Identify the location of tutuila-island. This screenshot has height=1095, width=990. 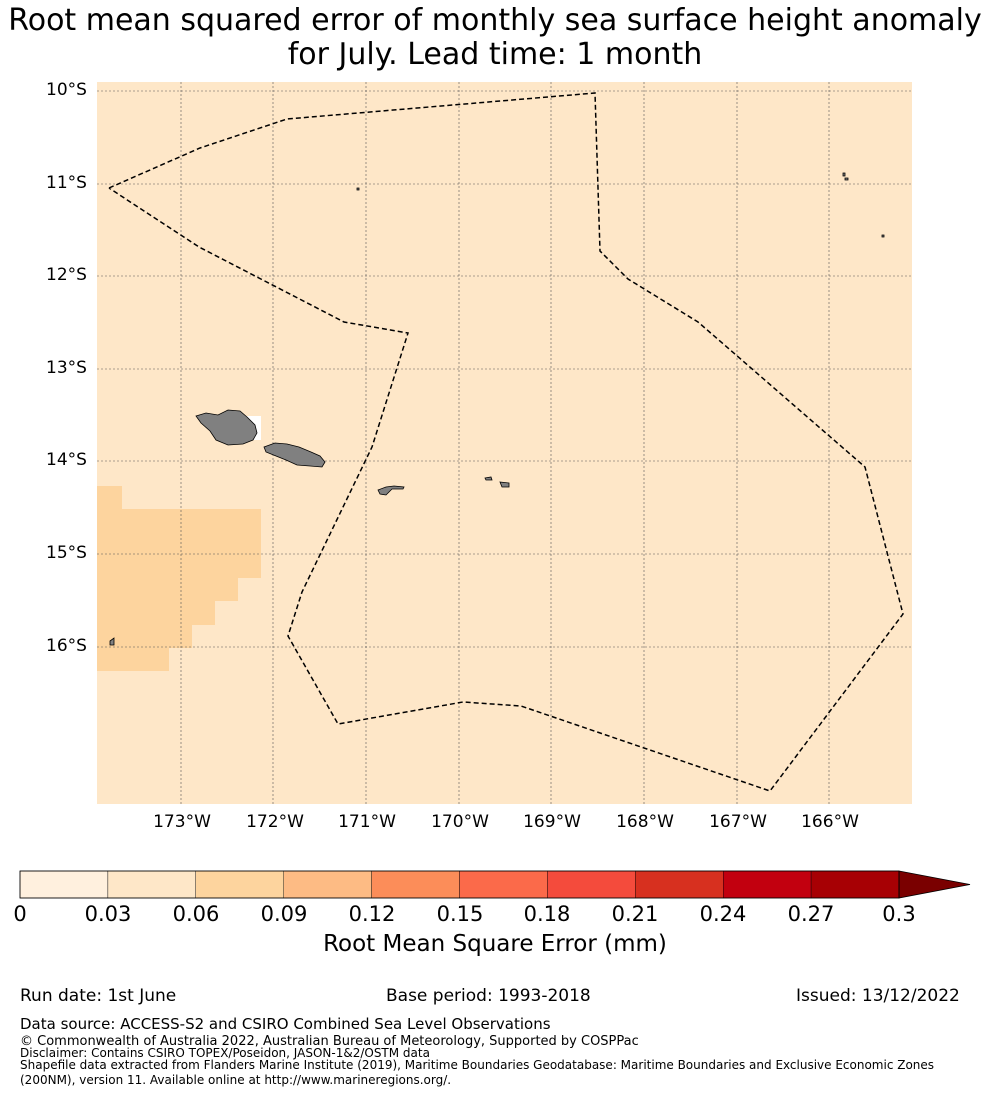
(391, 490).